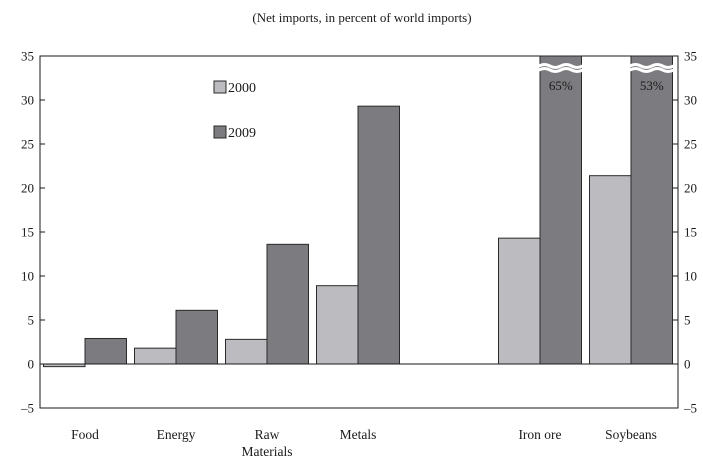  What do you see at coordinates (176, 434) in the screenshot?
I see `category-label: Energy` at bounding box center [176, 434].